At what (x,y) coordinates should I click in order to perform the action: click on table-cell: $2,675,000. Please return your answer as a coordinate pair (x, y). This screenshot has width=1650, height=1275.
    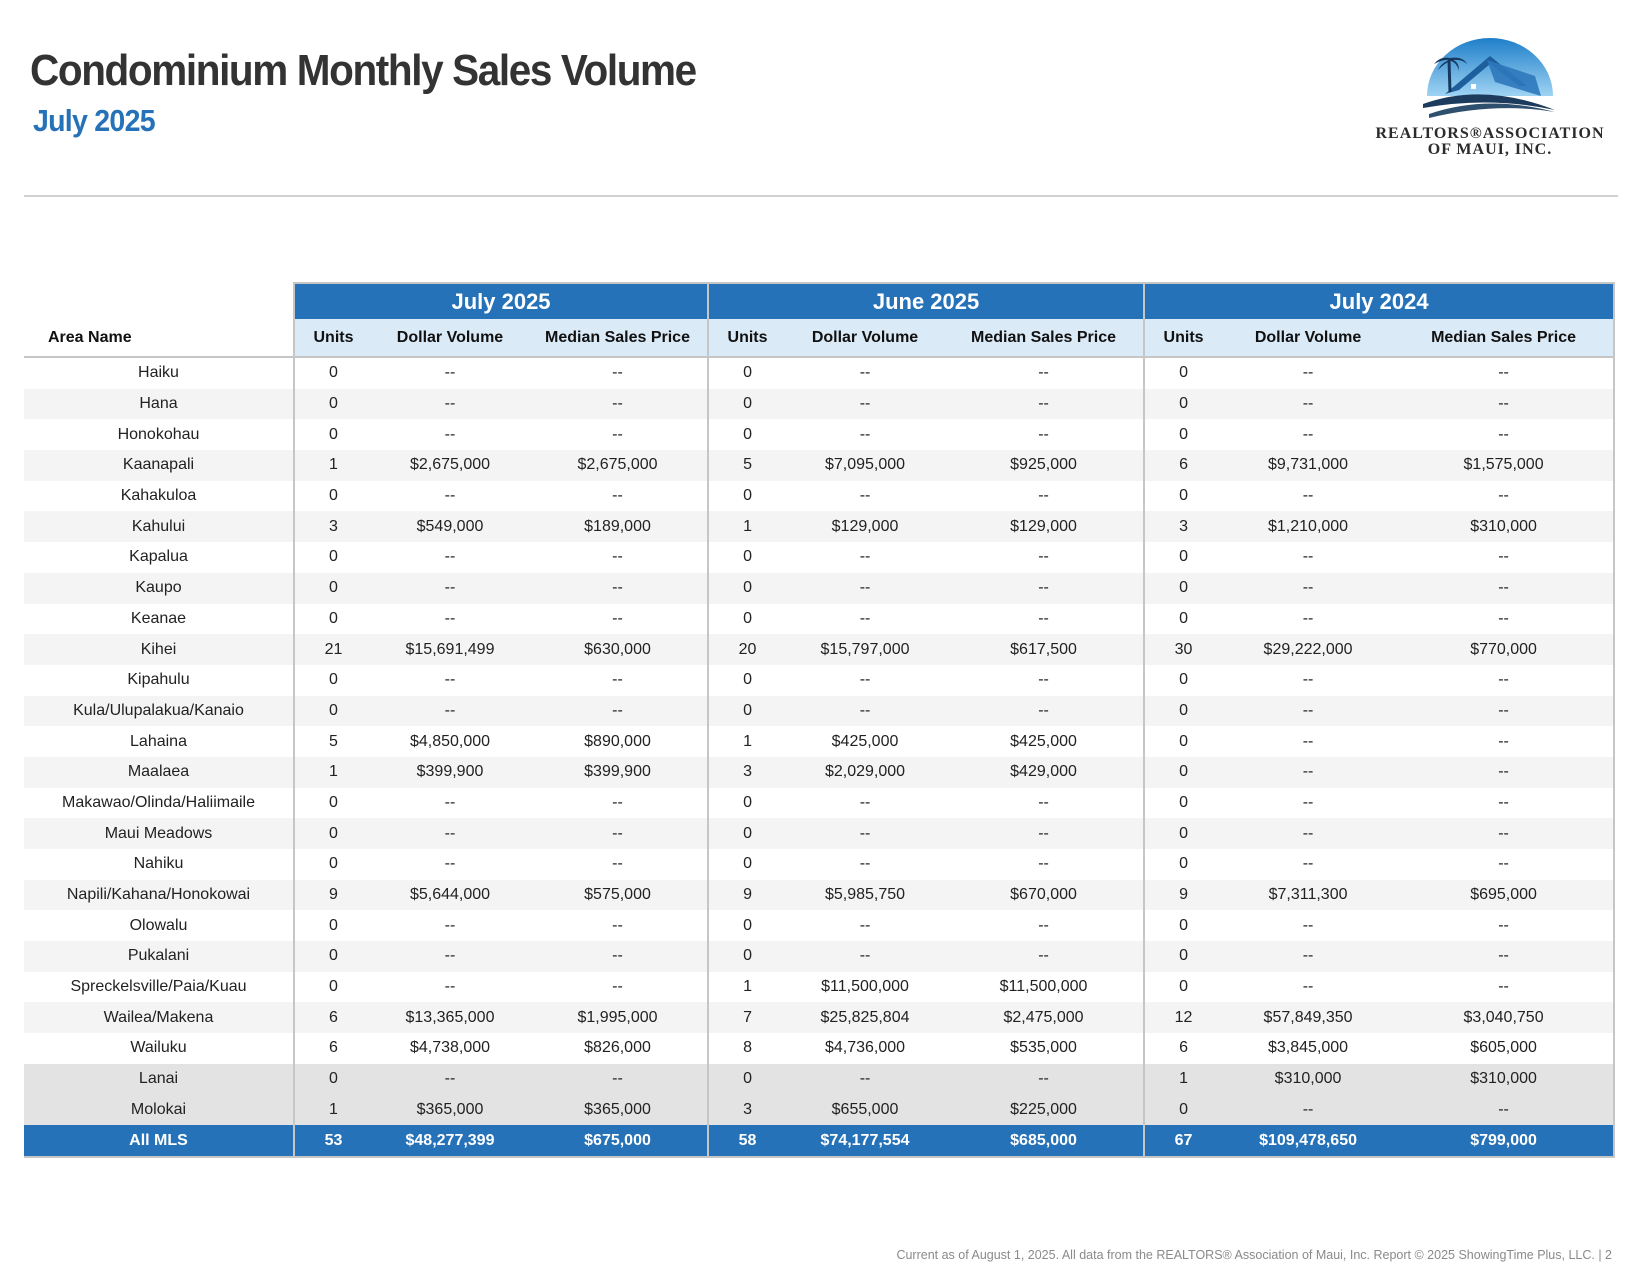
    Looking at the image, I should click on (450, 465).